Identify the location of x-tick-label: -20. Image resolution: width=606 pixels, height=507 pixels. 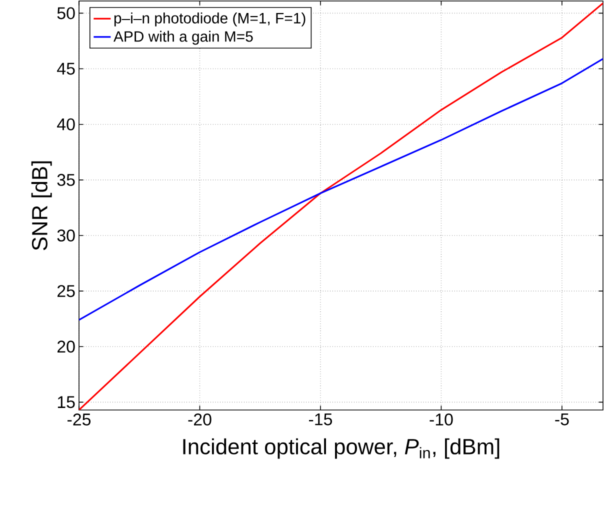
(200, 420).